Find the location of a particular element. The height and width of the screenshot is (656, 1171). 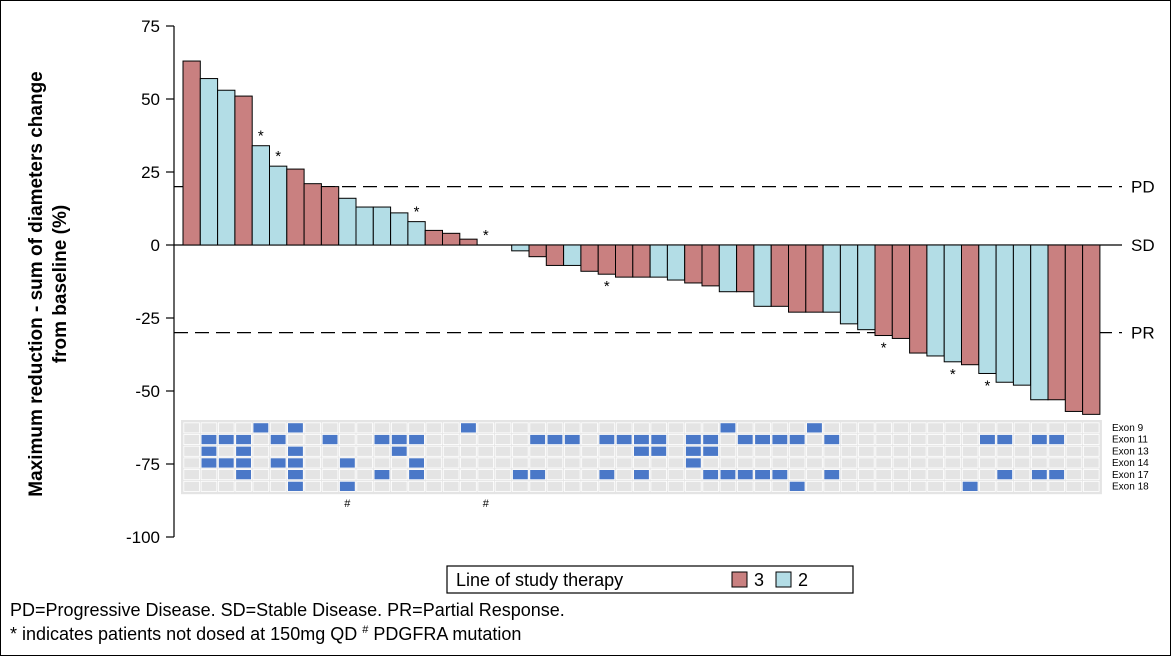

footnote-hash-symbol: # is located at coordinates (365, 630).